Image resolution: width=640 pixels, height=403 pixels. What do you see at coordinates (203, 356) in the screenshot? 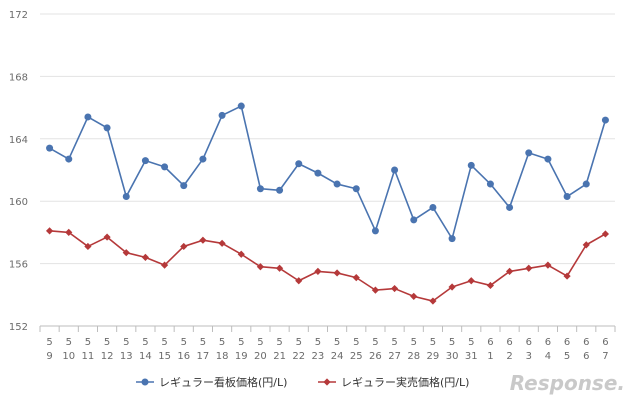
I see `x-tick-day: 17` at bounding box center [203, 356].